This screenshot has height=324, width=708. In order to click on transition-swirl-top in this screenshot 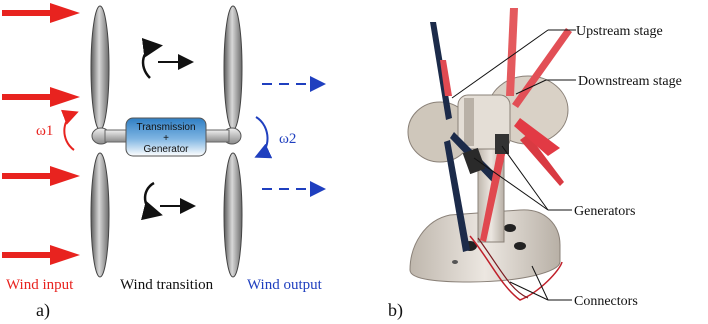, I will do `click(167, 58)`.